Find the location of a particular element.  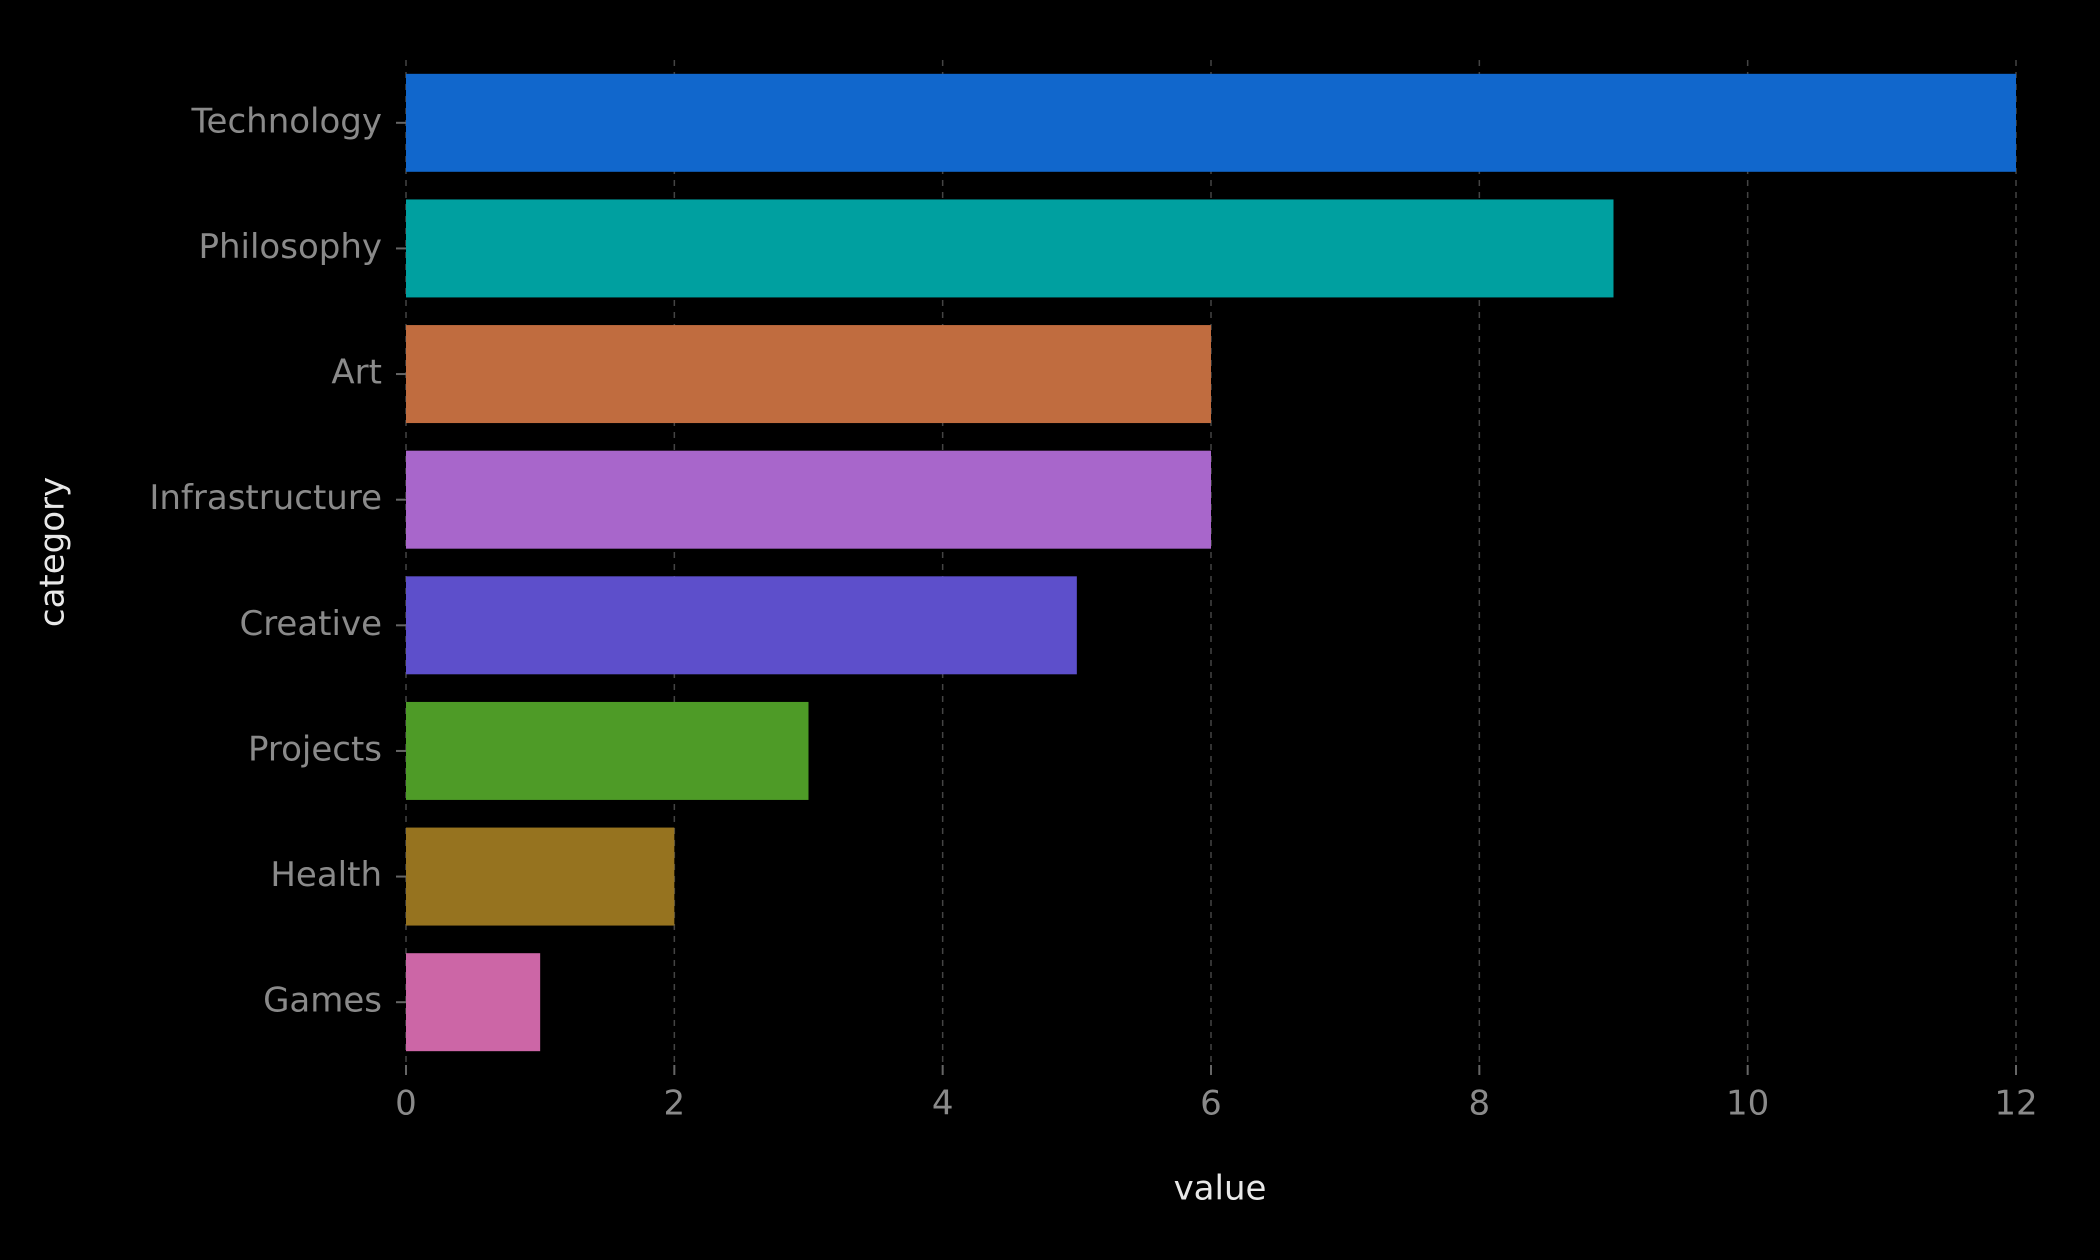

x-tick-label: 0 is located at coordinates (406, 1104).